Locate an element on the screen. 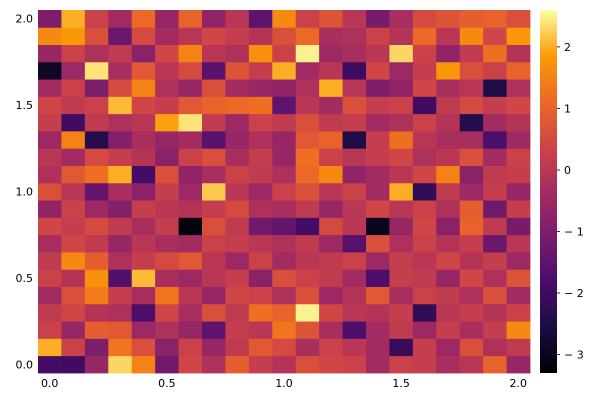 The image size is (600, 400). y-tick-label: 0.0 is located at coordinates (25, 364).